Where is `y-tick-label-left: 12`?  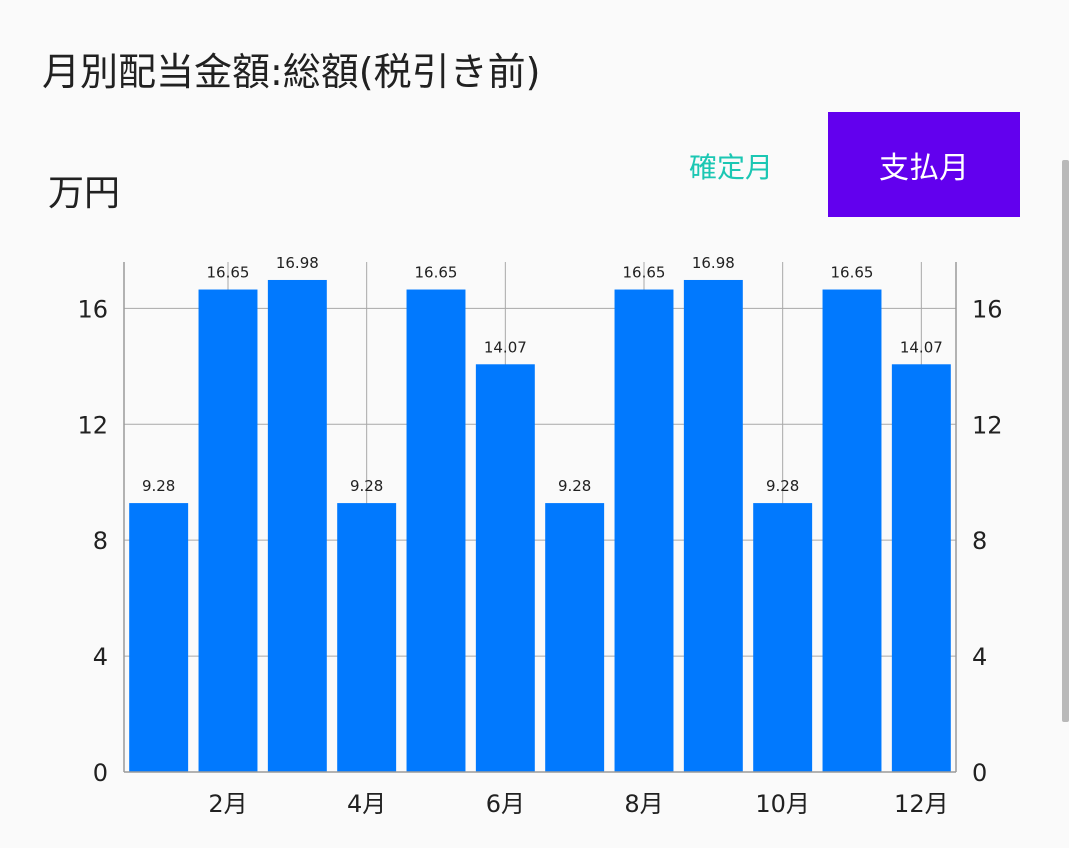
y-tick-label-left: 12 is located at coordinates (92, 425).